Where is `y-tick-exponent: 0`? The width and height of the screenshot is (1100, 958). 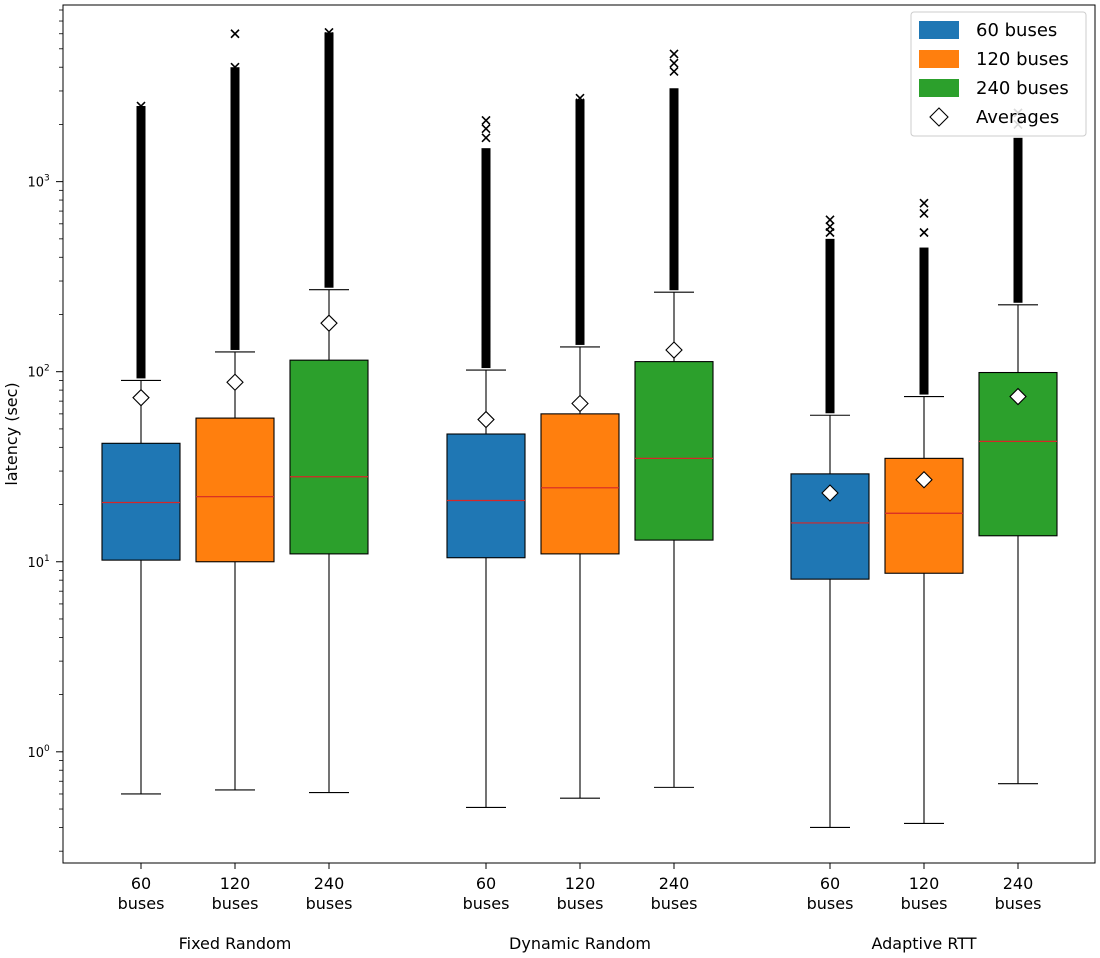
y-tick-exponent: 0 is located at coordinates (47, 749).